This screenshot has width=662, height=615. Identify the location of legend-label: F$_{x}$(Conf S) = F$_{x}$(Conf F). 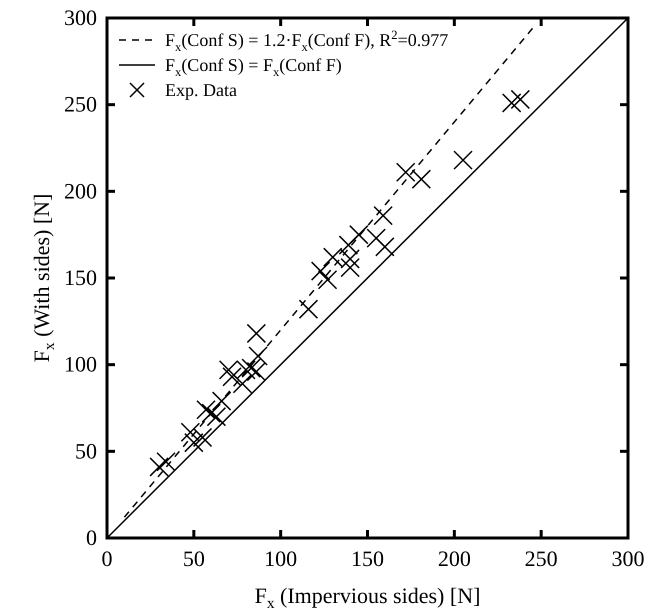
(253, 67).